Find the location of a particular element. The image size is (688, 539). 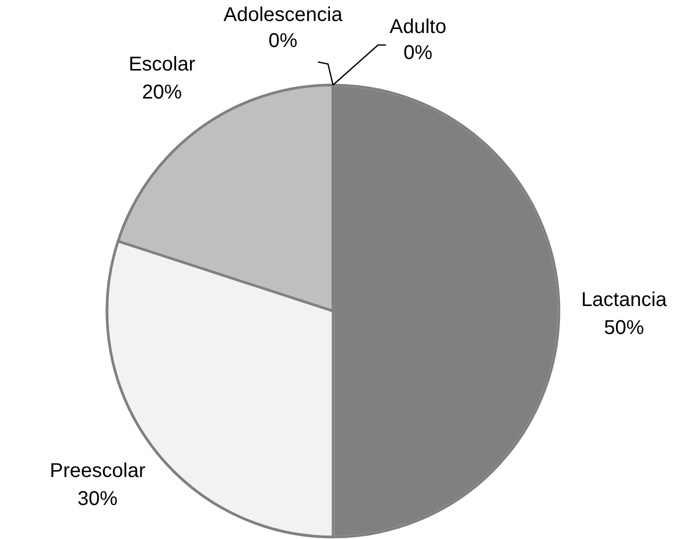

slice-label: Escolar is located at coordinates (162, 65).